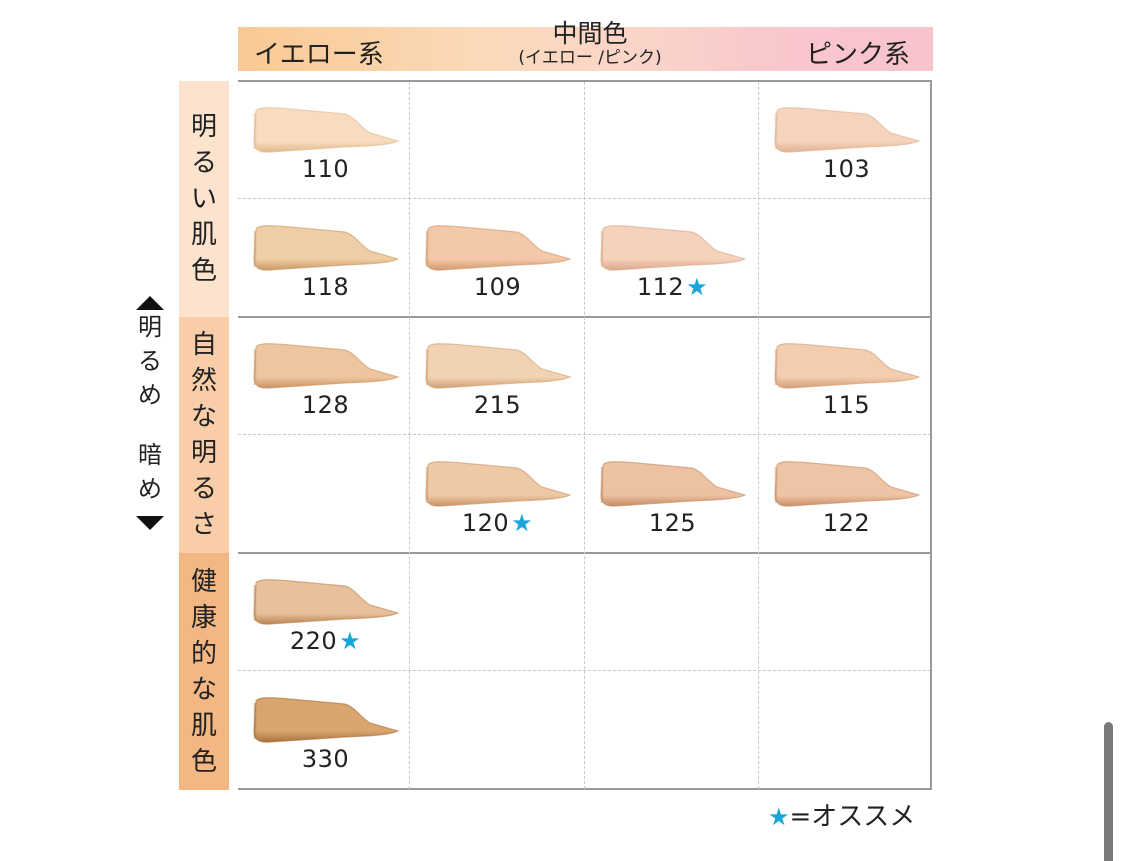 This screenshot has width=1121, height=861. I want to click on color-category-header, so click(585, 49).